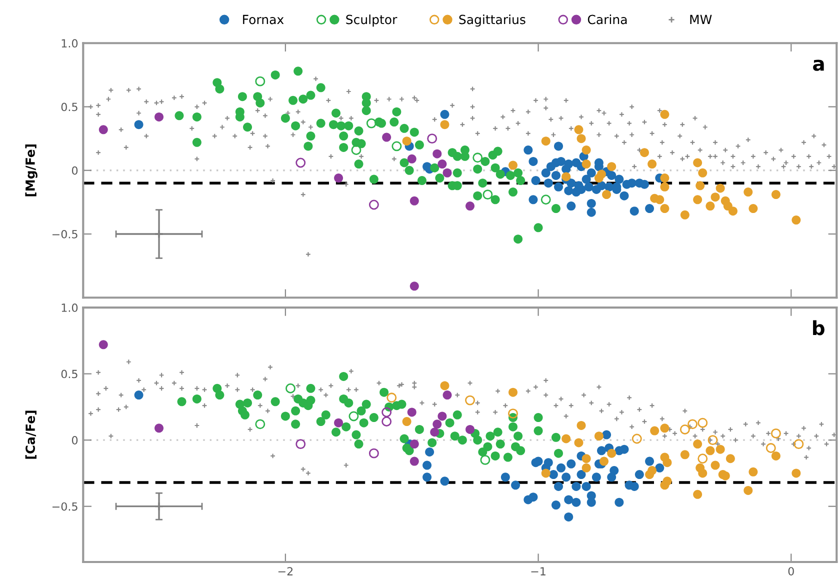  Describe the element at coordinates (701, 19) in the screenshot. I see `legend-label: MW` at that location.